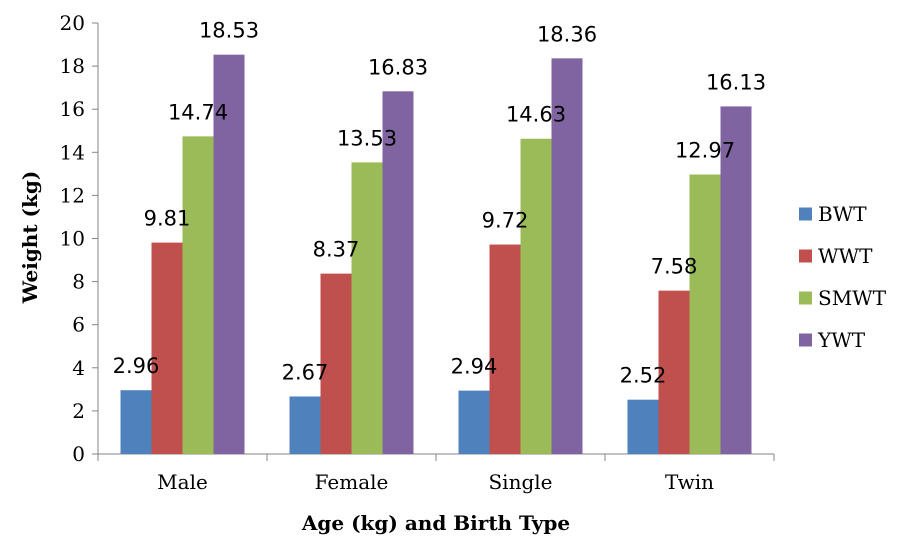 The height and width of the screenshot is (539, 910). Describe the element at coordinates (72, 109) in the screenshot. I see `y-tick-label: 16` at that location.